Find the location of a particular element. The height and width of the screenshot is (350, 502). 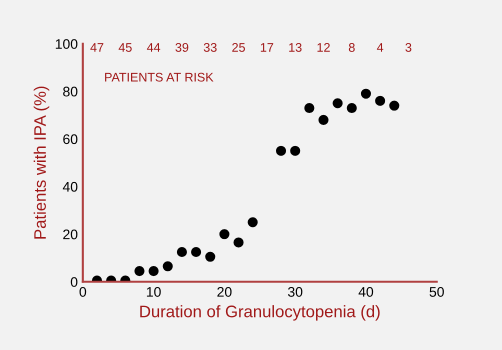

annotation: 44 is located at coordinates (153, 47).